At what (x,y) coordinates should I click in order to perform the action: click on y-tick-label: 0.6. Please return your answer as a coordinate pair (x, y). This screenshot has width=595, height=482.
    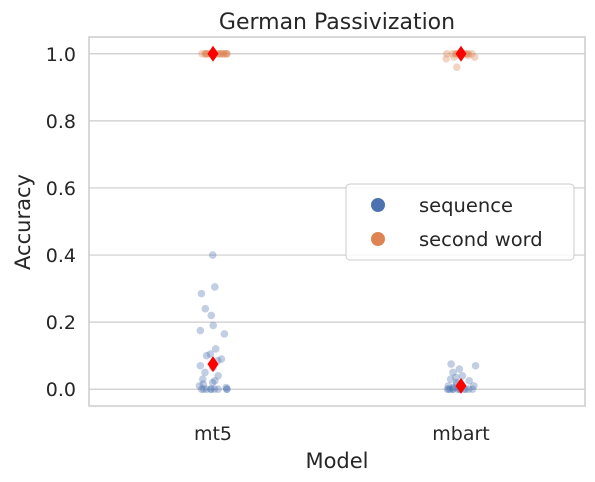
    Looking at the image, I should click on (61, 189).